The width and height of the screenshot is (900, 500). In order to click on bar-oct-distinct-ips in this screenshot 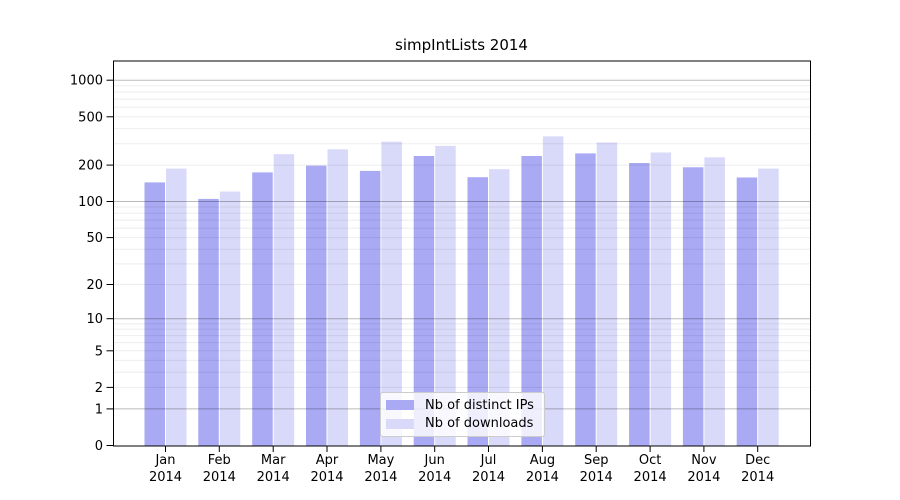, I will do `click(639, 304)`.